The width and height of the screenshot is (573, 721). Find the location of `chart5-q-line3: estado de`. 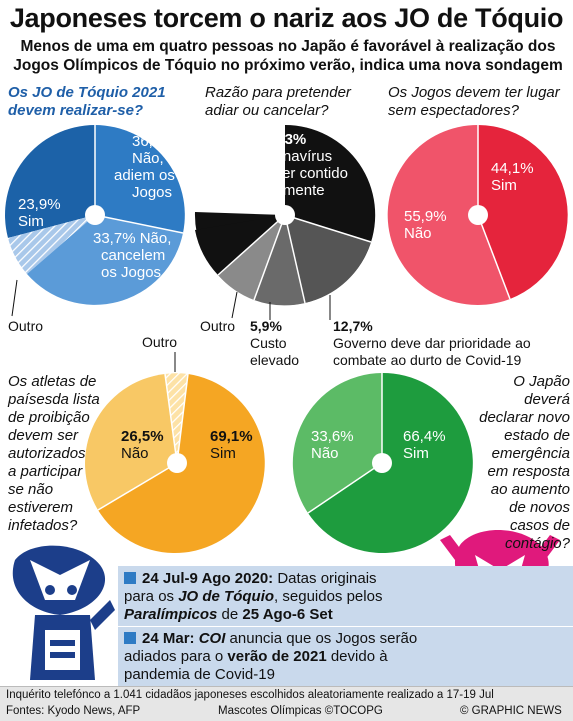

chart5-q-line3: estado de is located at coordinates (537, 435).